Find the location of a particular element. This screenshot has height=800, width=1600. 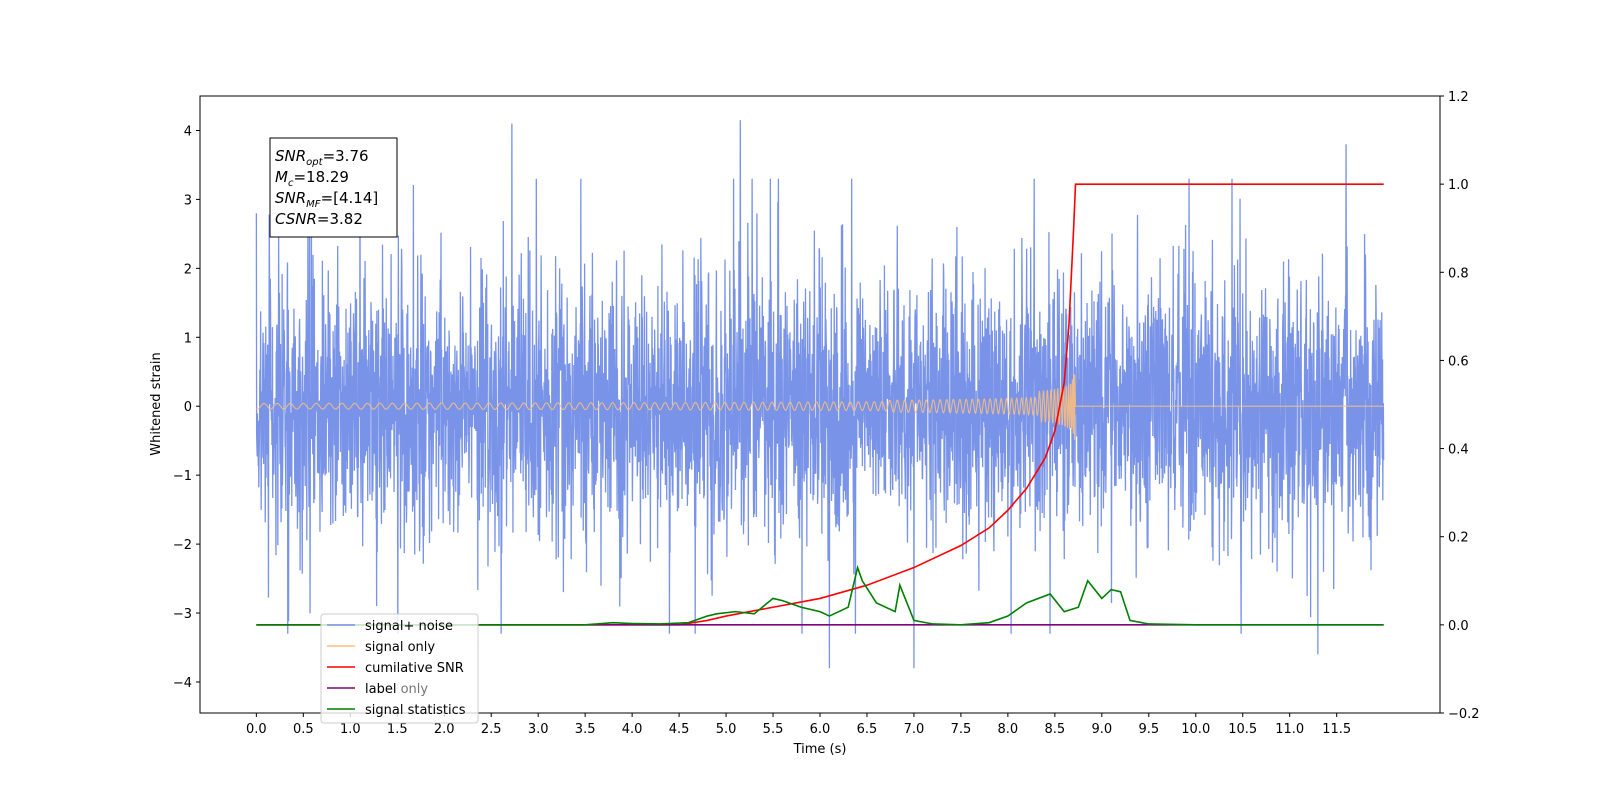

x-tick-label: 9.5 is located at coordinates (1148, 729).